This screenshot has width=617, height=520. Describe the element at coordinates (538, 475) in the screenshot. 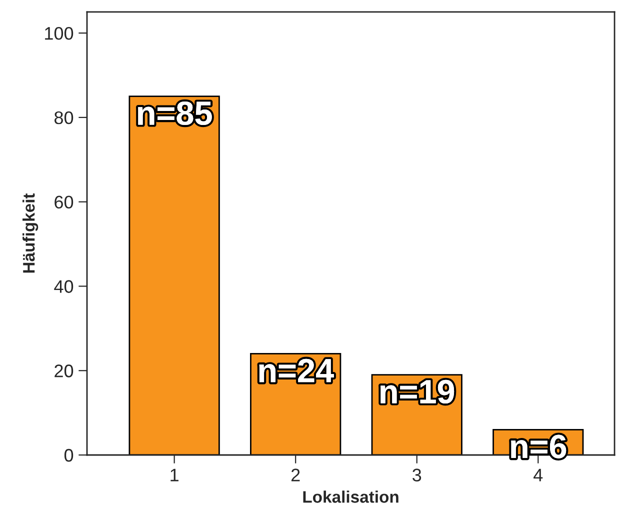

I see `x-tick-label: 4` at that location.